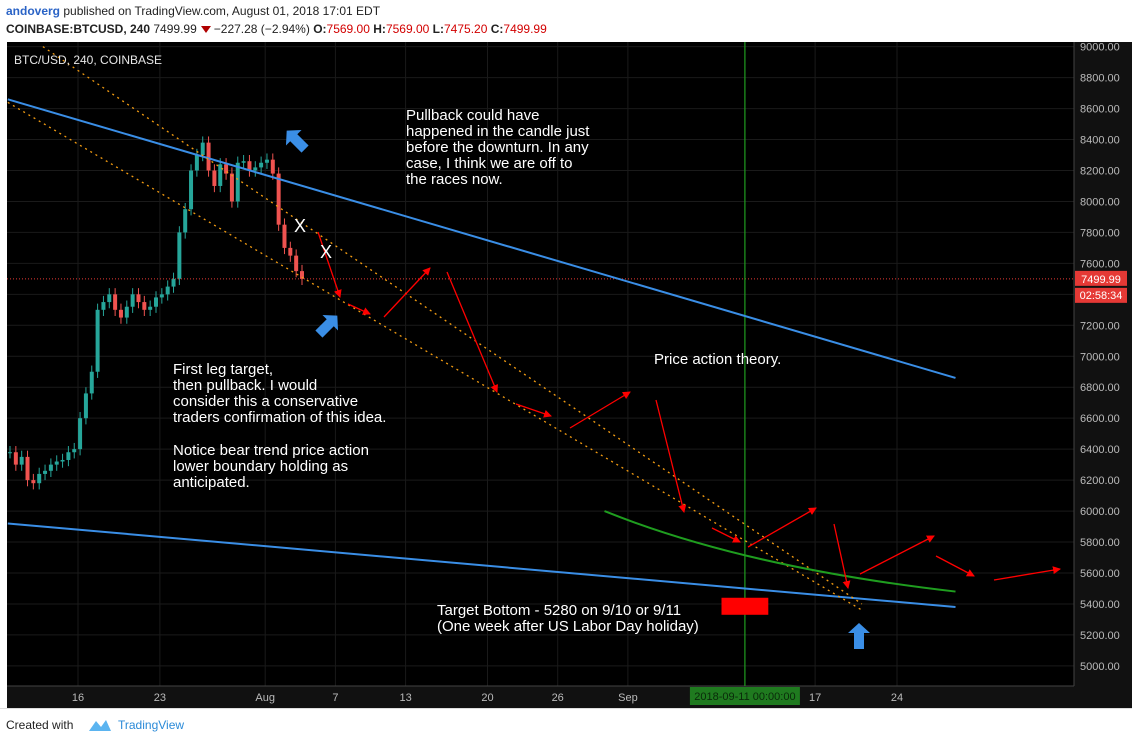  Describe the element at coordinates (566, 725) in the screenshot. I see `footer: Created with TradingView` at that location.